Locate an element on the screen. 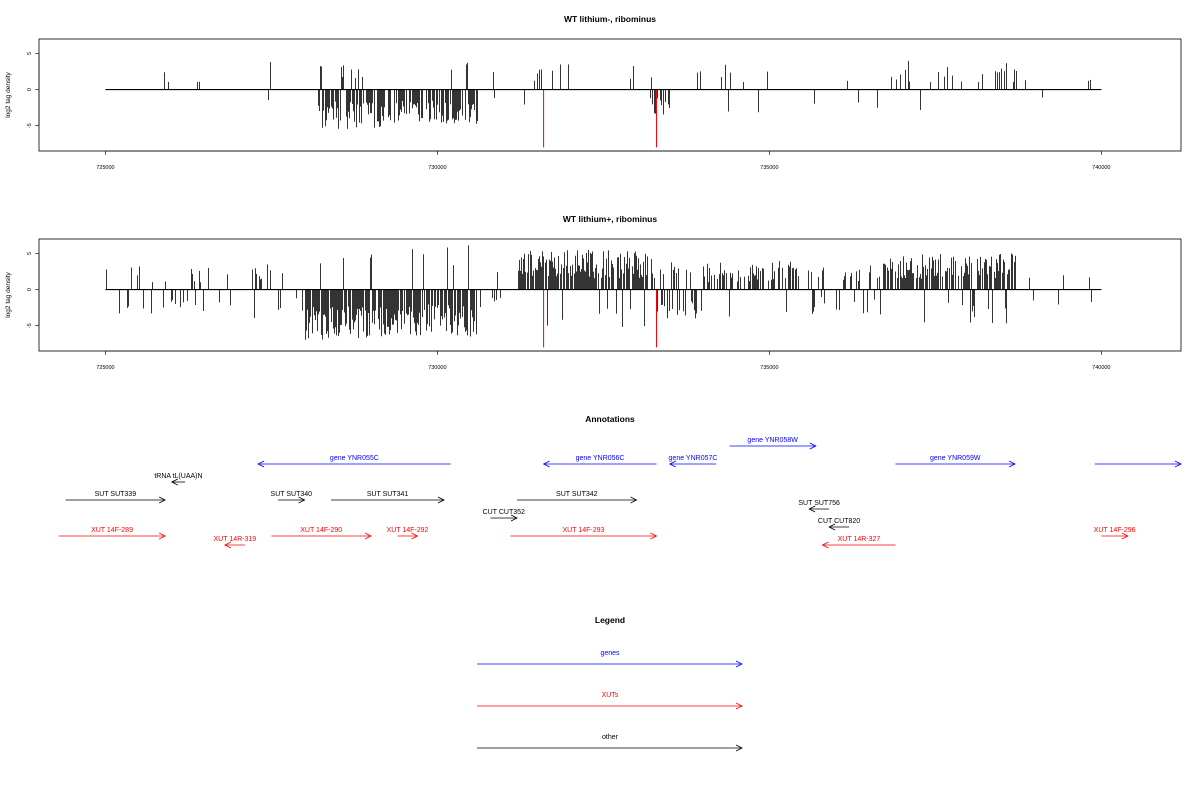  annotation-arrow: SUT SUT756 is located at coordinates (819, 506).